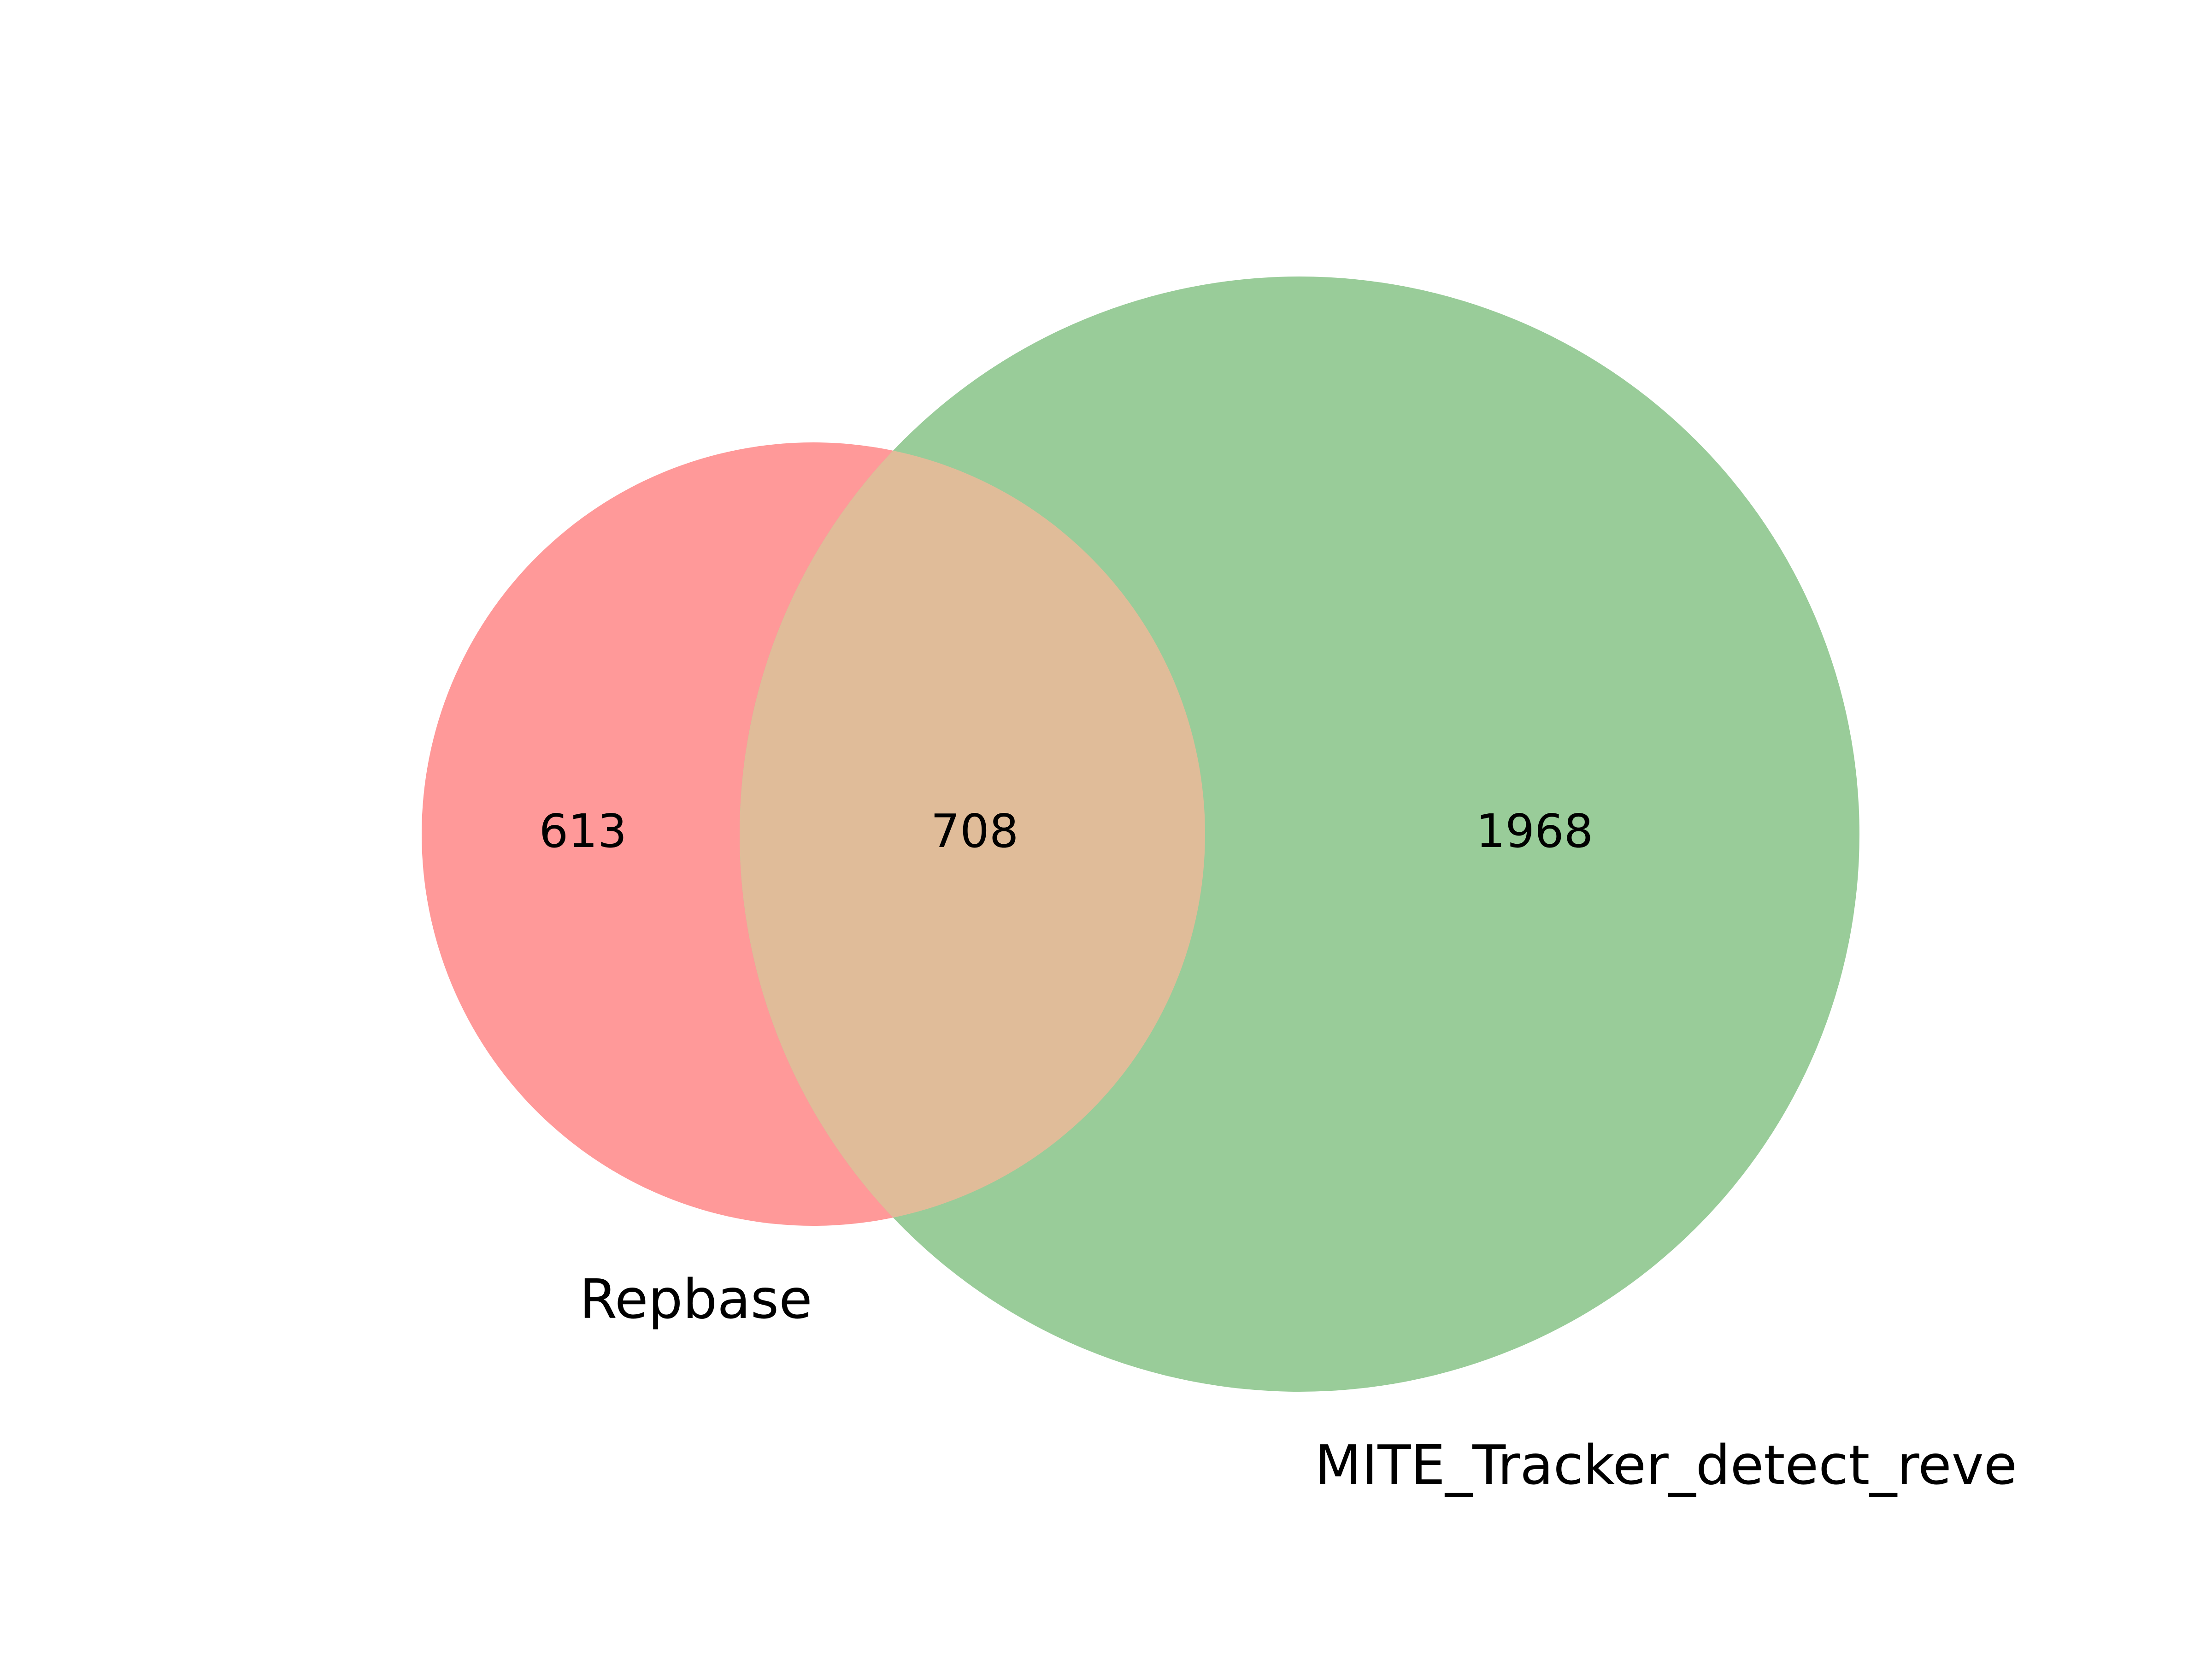 The height and width of the screenshot is (1659, 2212). Describe the element at coordinates (975, 831) in the screenshot. I see `count-a-and-b: 708` at that location.